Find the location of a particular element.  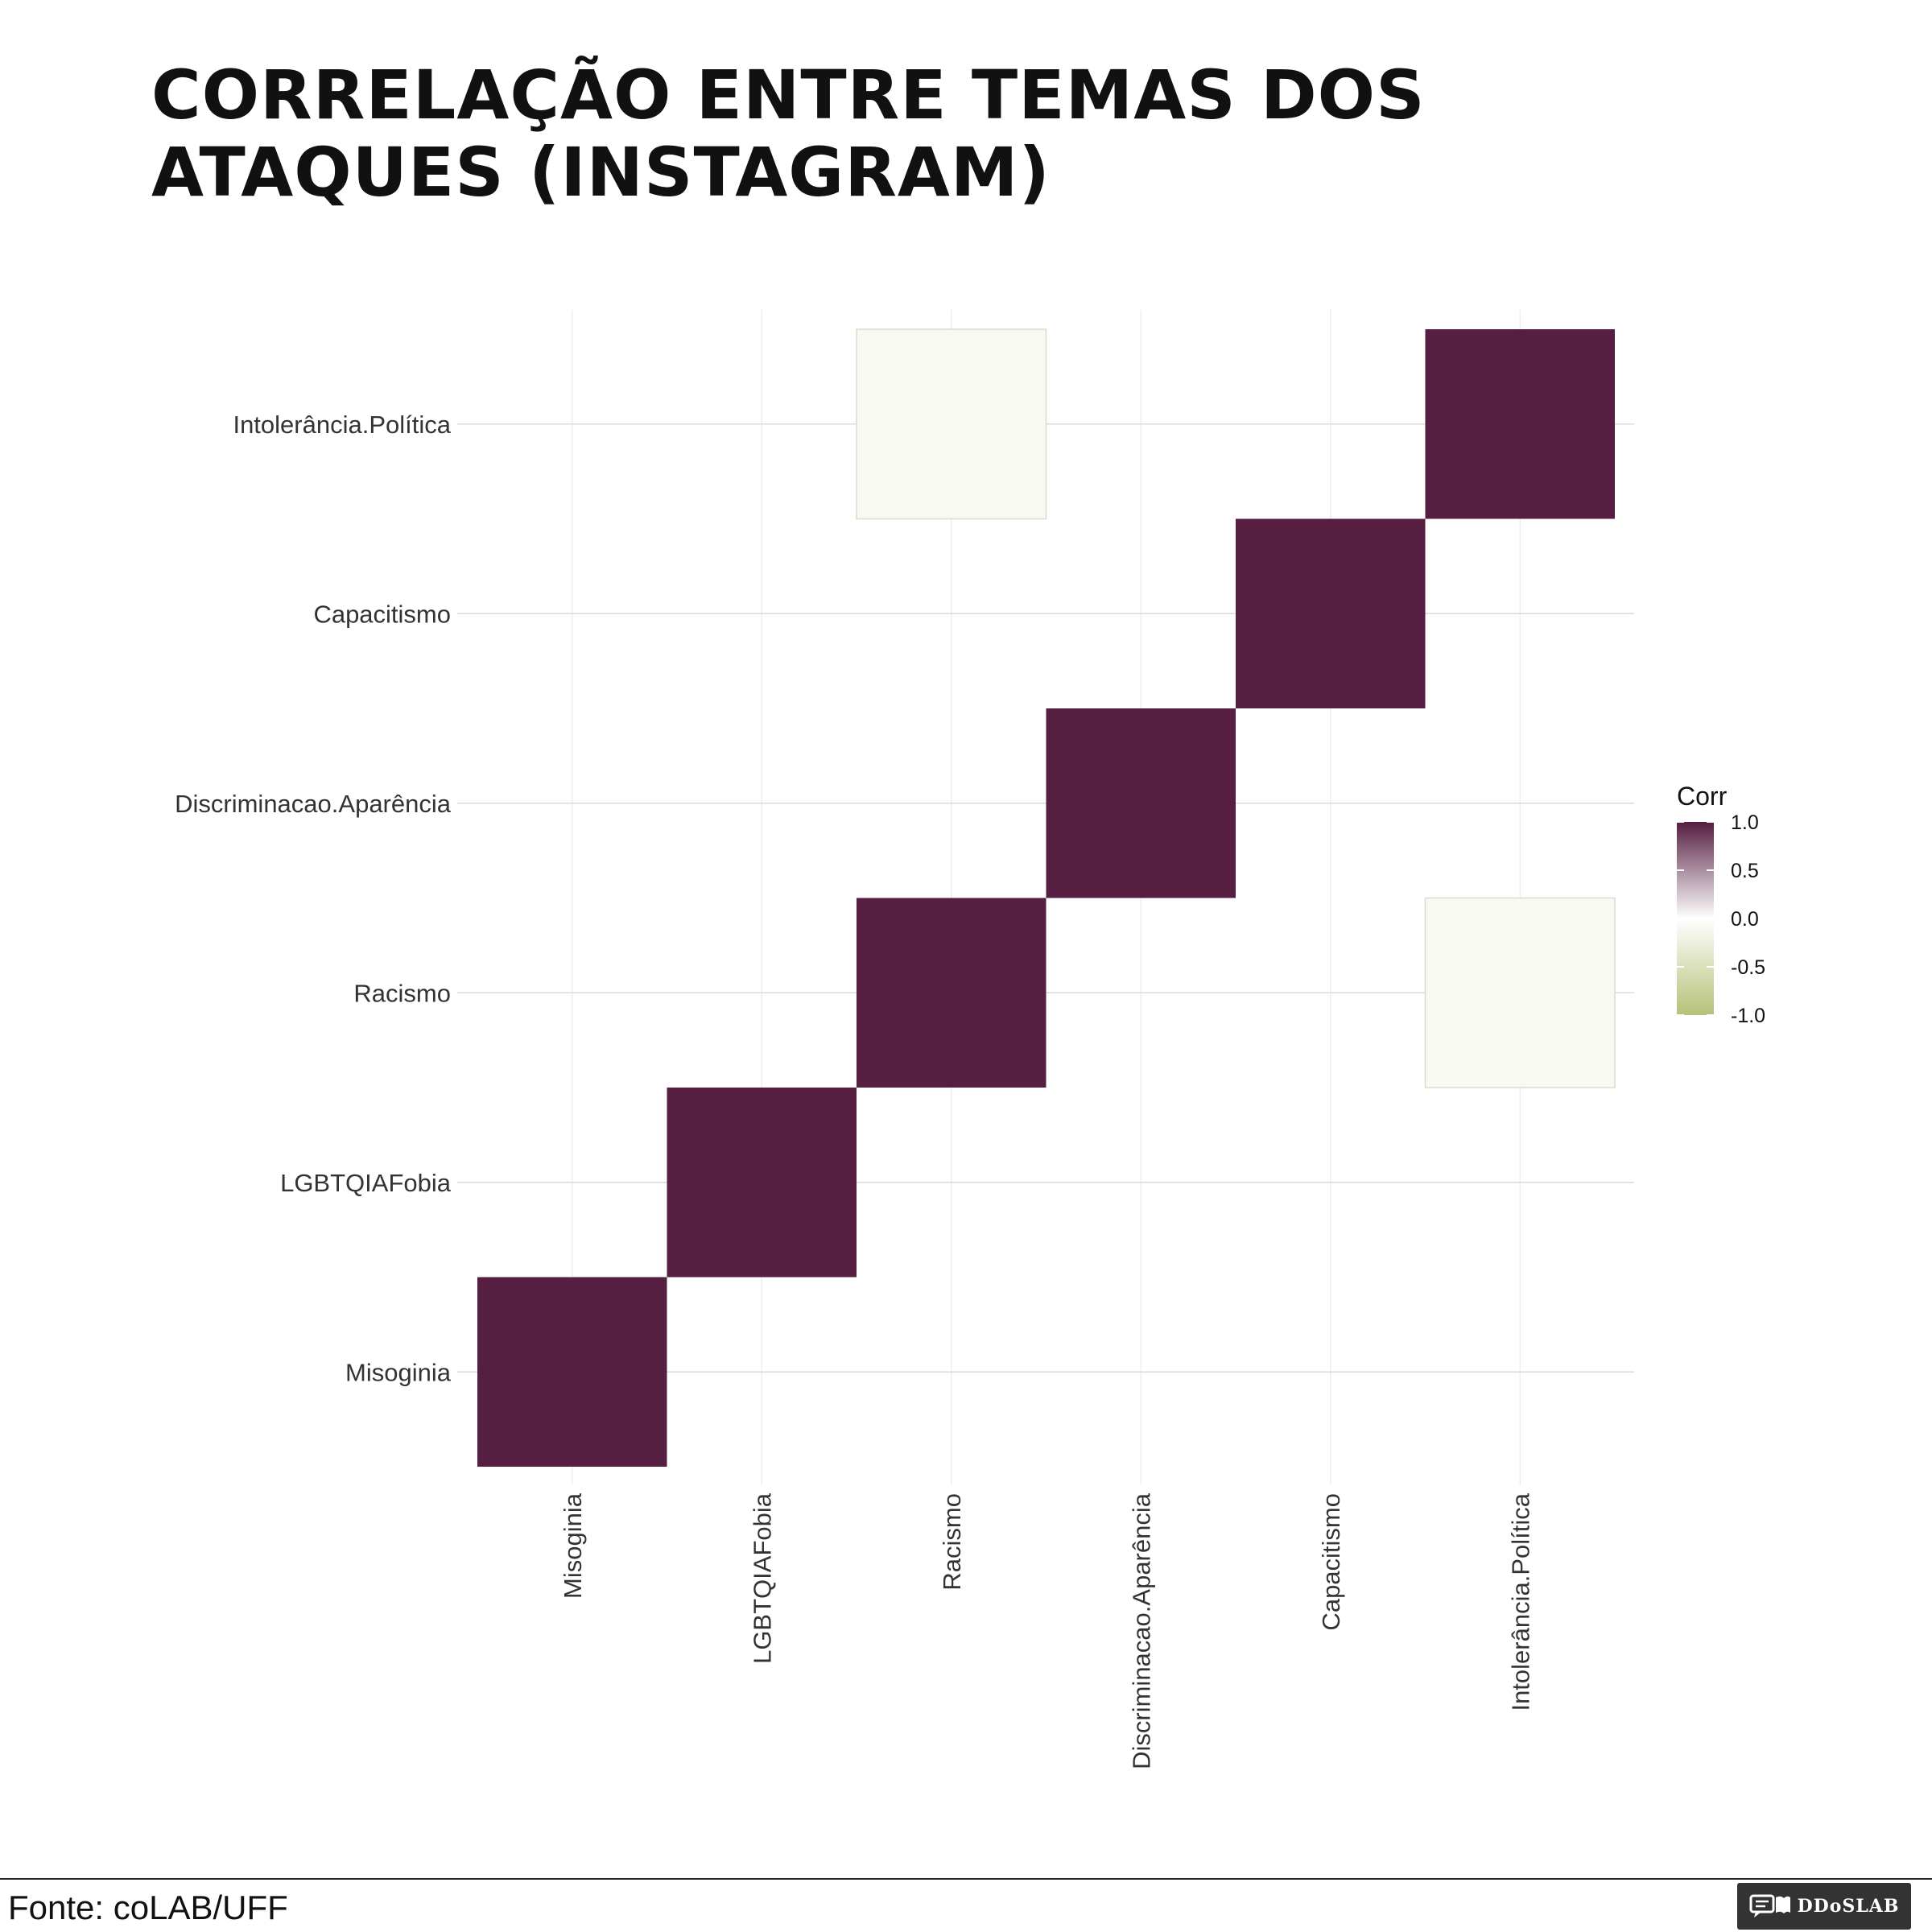

legend-tick-label: 1.0 is located at coordinates (1745, 822).